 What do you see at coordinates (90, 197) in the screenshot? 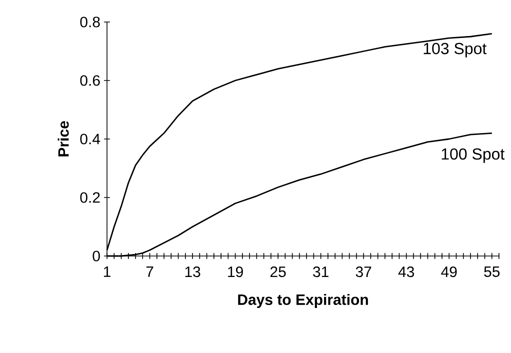
I see `y-tick-label: 0.2` at bounding box center [90, 197].